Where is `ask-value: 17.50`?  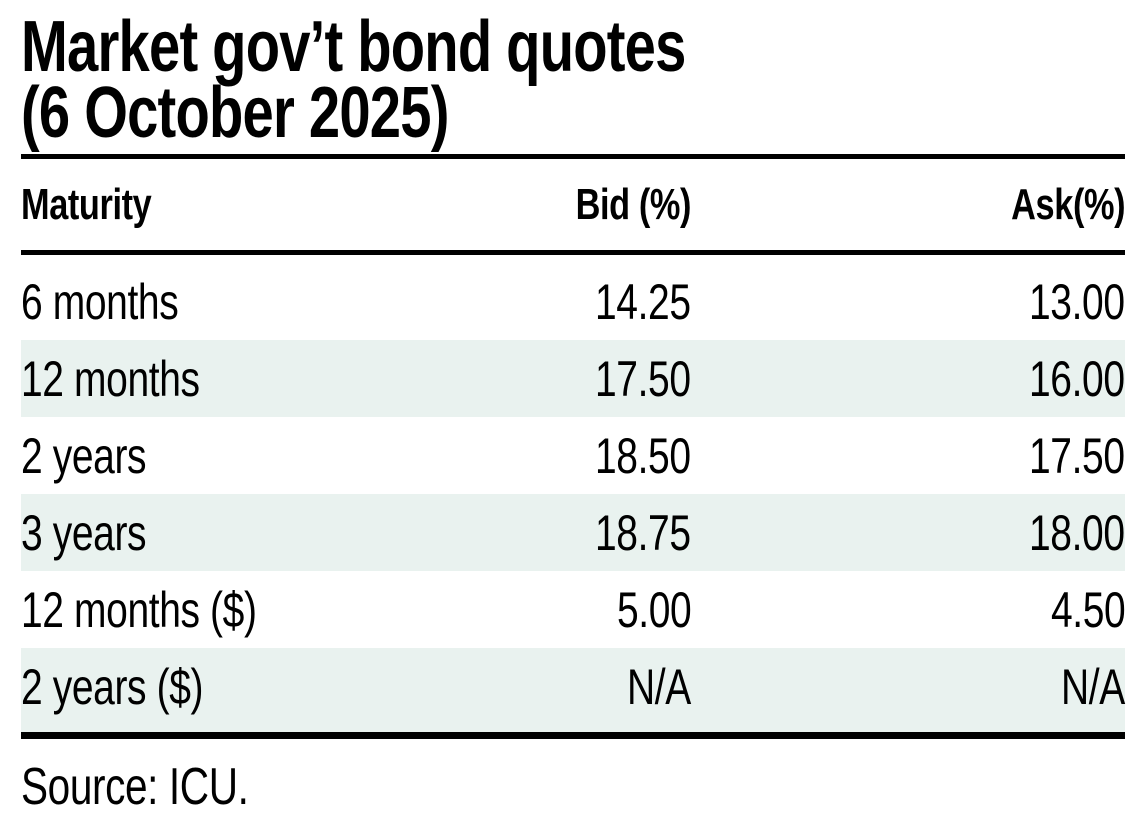 ask-value: 17.50 is located at coordinates (1077, 455).